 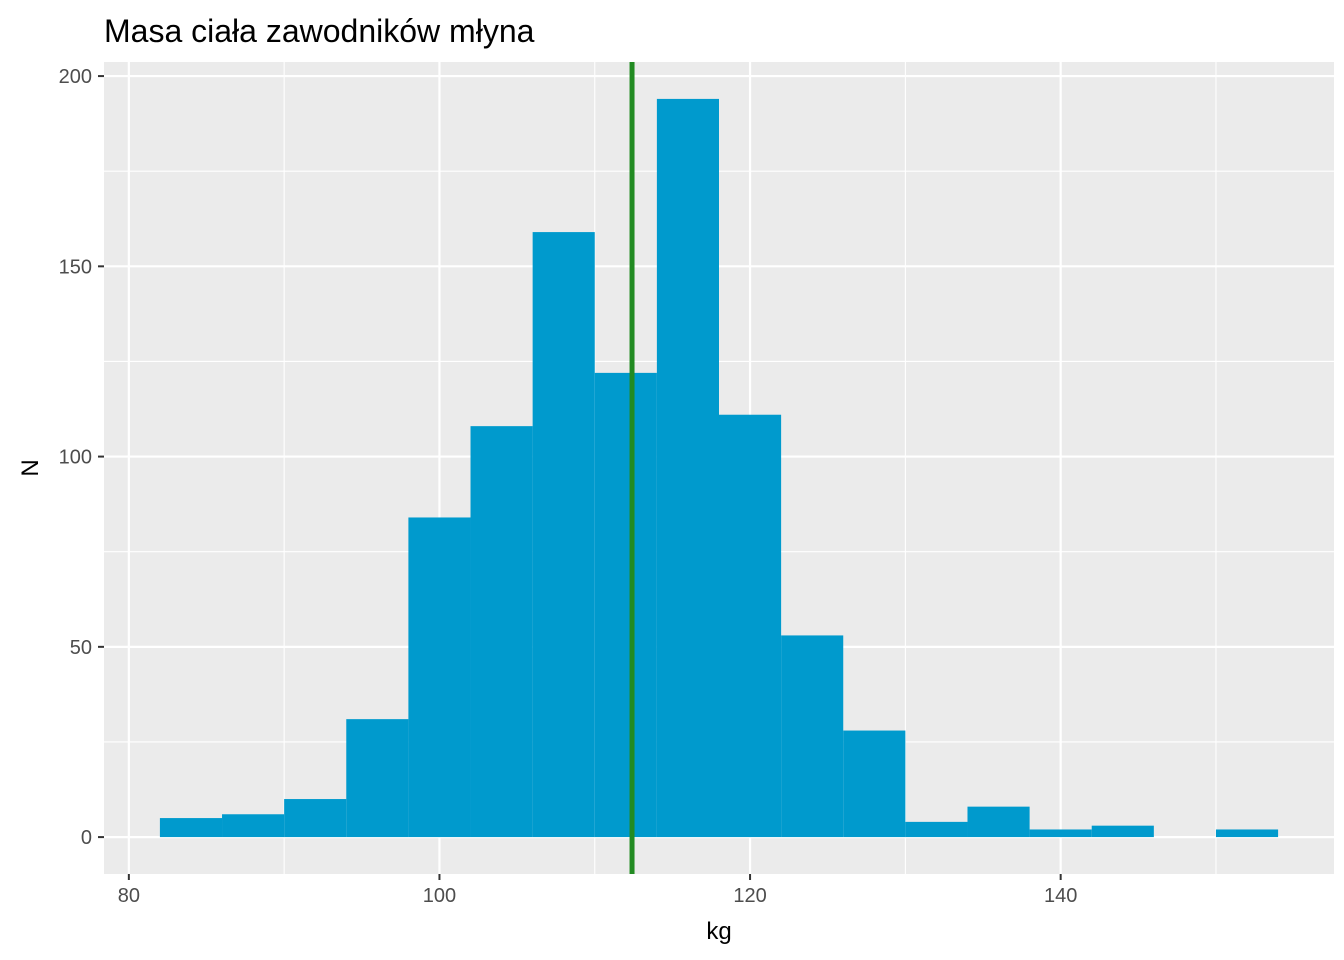 I want to click on x-tick-label: 100, so click(x=439, y=896).